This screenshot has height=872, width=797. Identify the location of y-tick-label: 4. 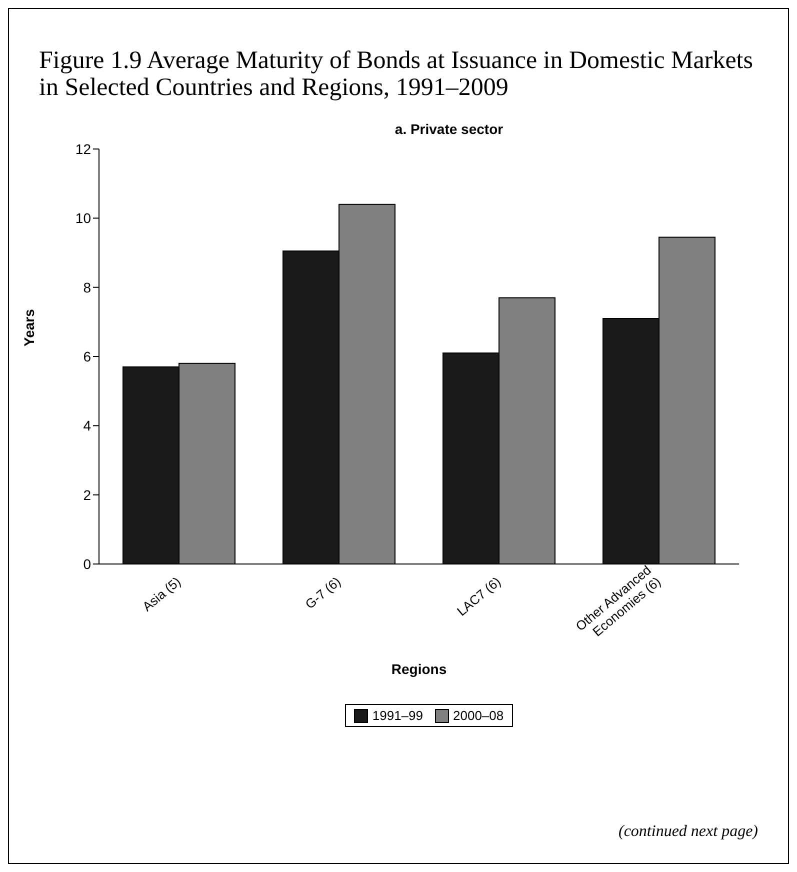
(87, 426).